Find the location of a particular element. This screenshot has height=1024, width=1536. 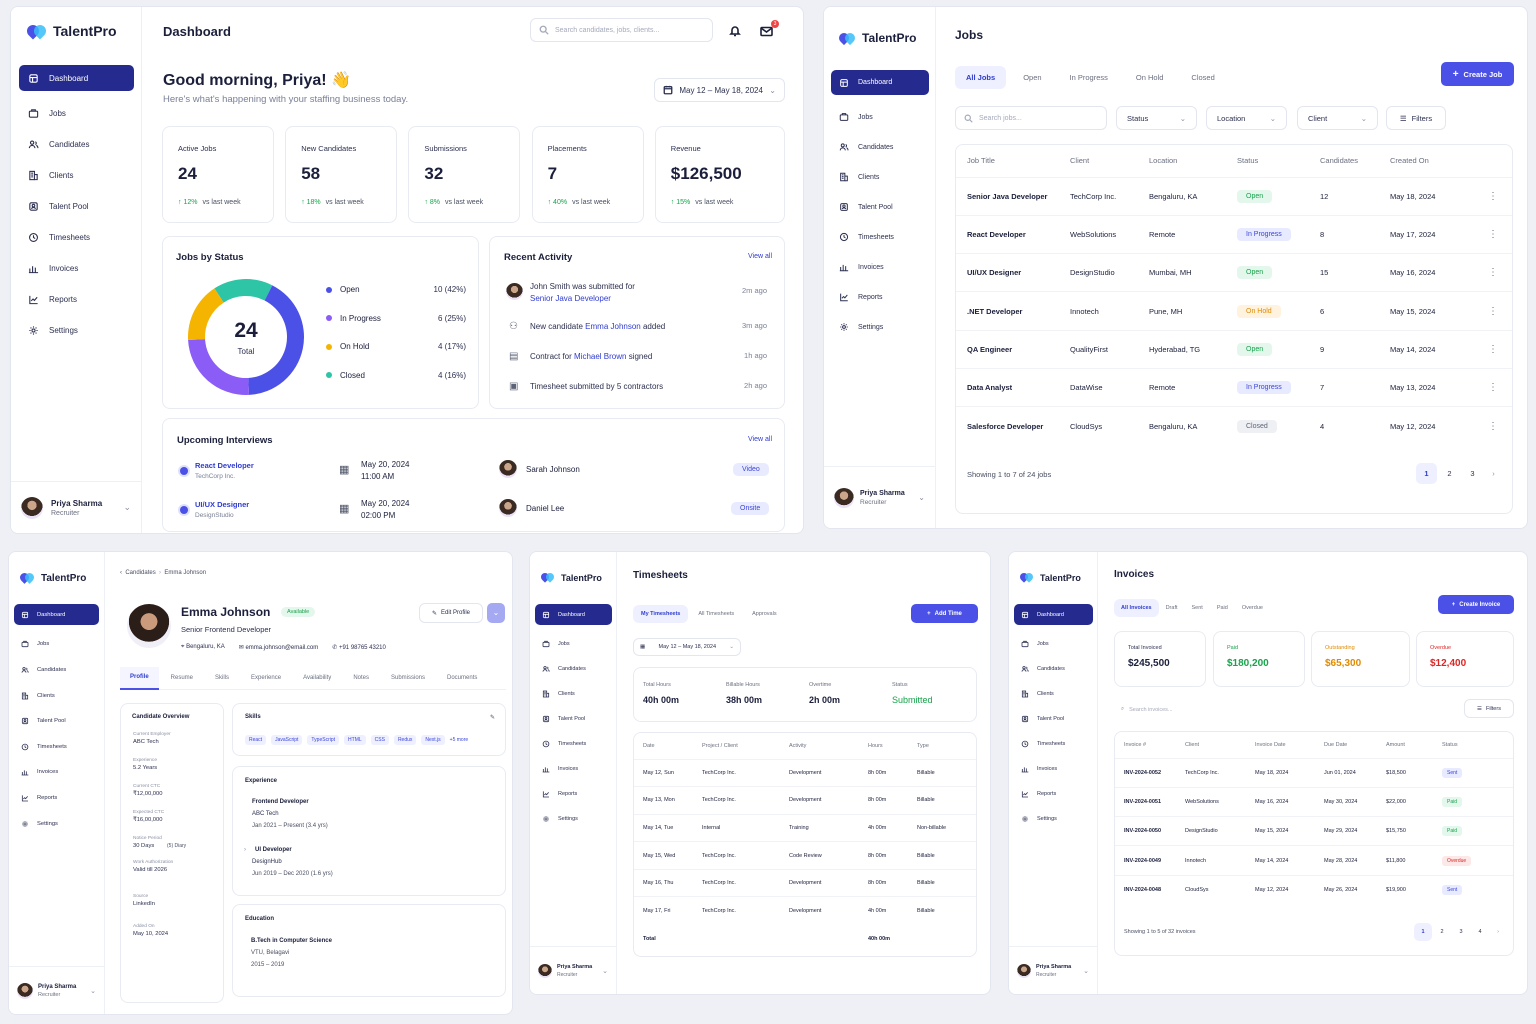

client-filter-dropdown: Client ⌄ is located at coordinates (1337, 118).